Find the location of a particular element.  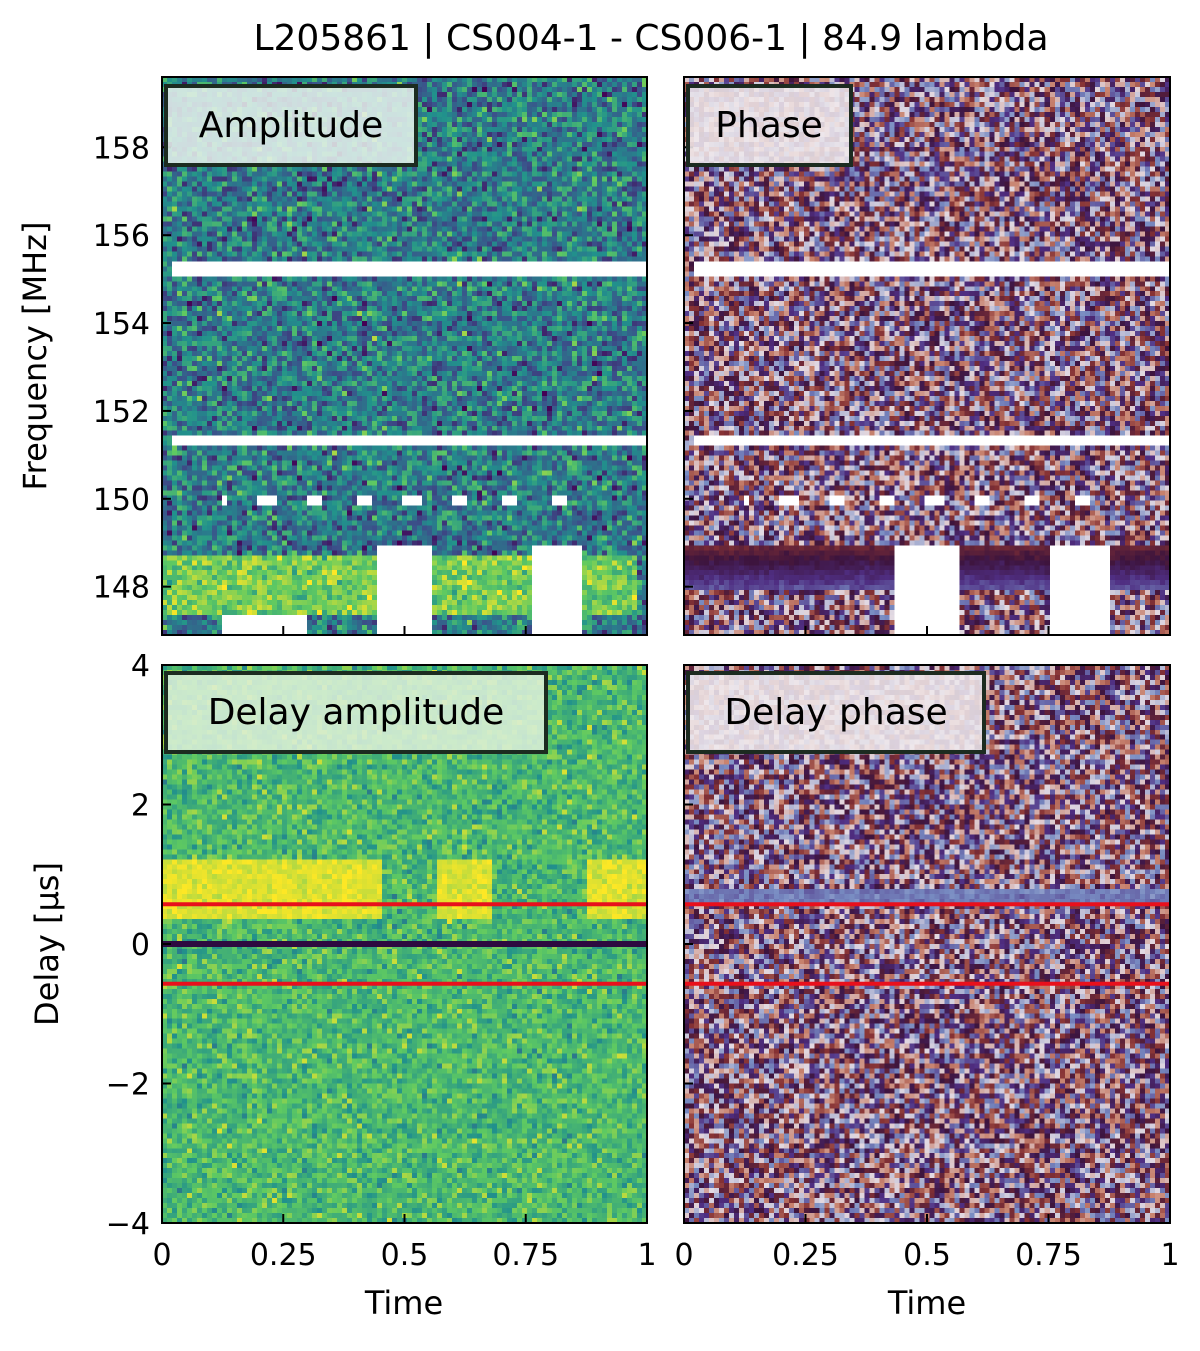

delay-phase-label: Delay phase is located at coordinates (835, 712).